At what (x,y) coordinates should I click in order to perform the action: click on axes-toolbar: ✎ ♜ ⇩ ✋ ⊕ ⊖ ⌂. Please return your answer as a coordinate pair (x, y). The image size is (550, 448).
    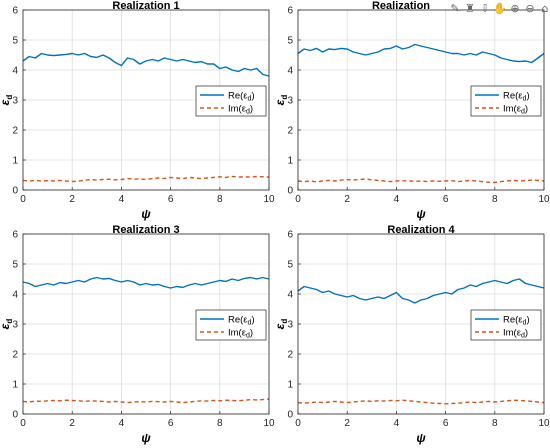
    Looking at the image, I should click on (499, 8).